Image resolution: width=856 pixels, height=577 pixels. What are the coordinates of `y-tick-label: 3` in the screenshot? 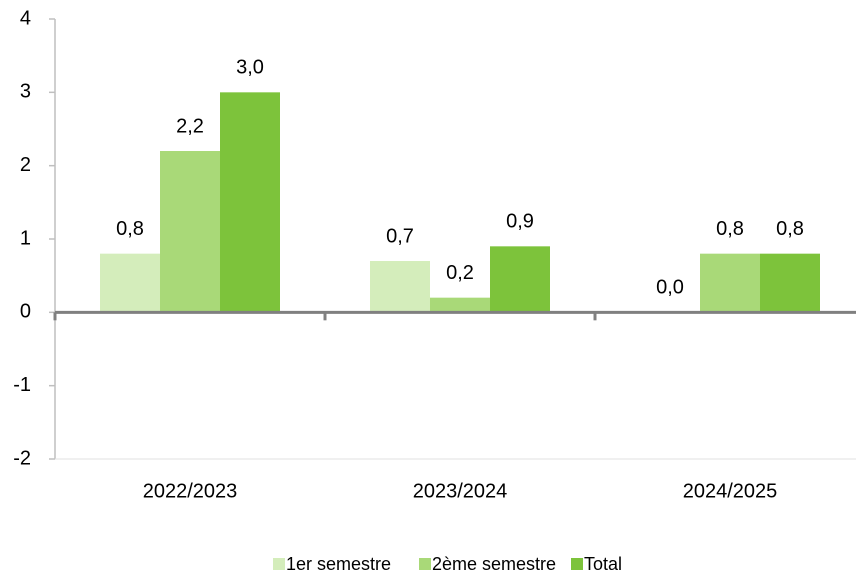 It's located at (25, 92).